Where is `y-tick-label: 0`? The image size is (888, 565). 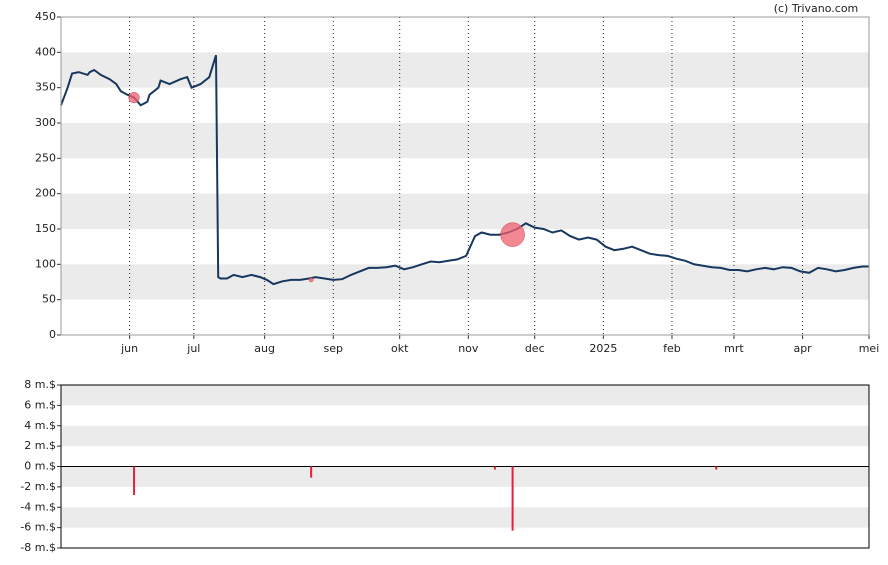
y-tick-label: 0 is located at coordinates (52, 334).